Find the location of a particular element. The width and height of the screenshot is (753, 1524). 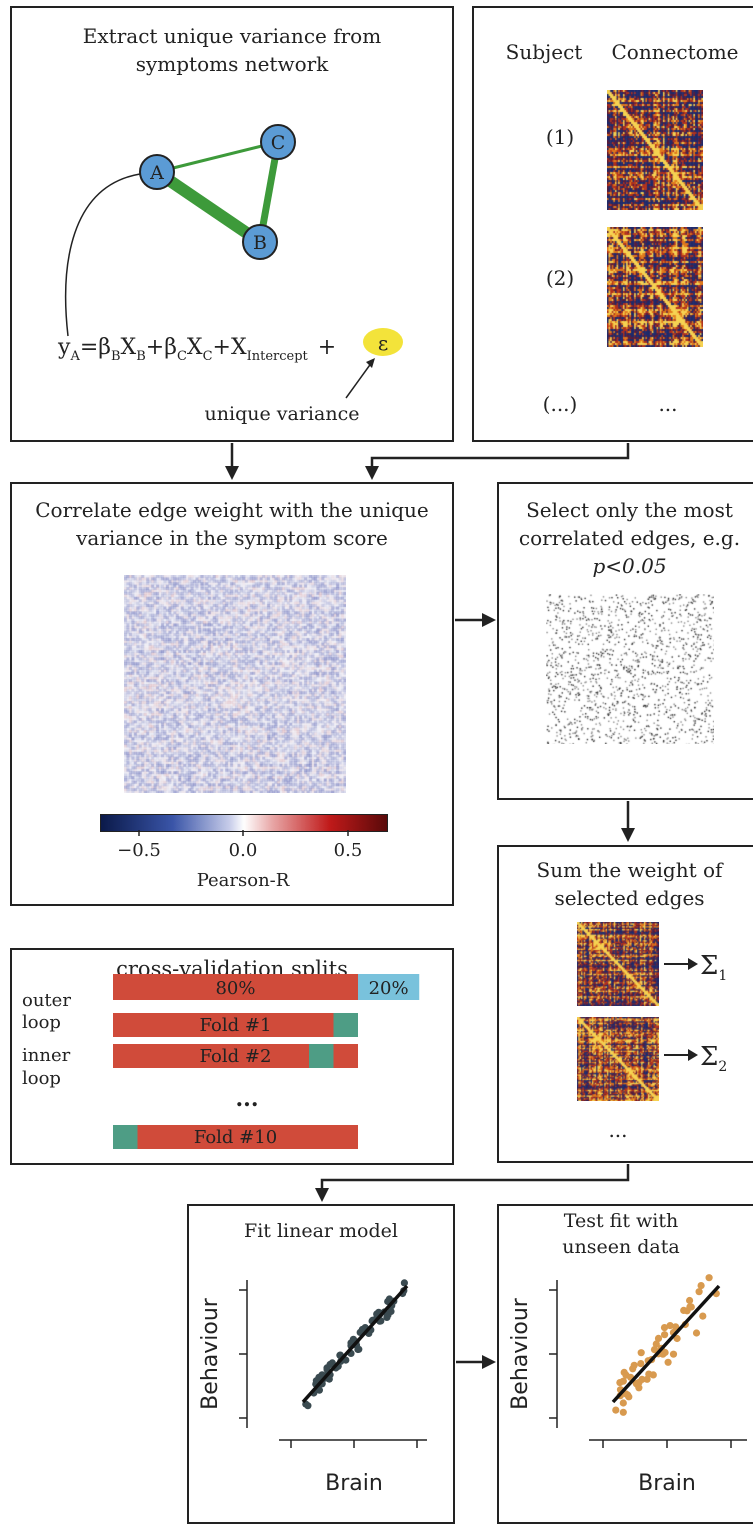

connectome-column-header: Connectome is located at coordinates (675, 52).